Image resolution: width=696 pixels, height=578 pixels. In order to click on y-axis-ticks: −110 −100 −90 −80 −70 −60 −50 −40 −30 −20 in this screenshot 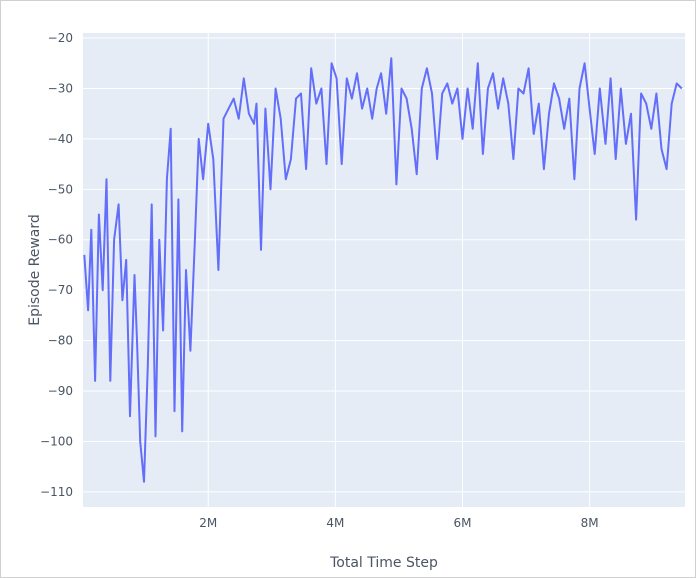, I will do `click(56, 265)`.